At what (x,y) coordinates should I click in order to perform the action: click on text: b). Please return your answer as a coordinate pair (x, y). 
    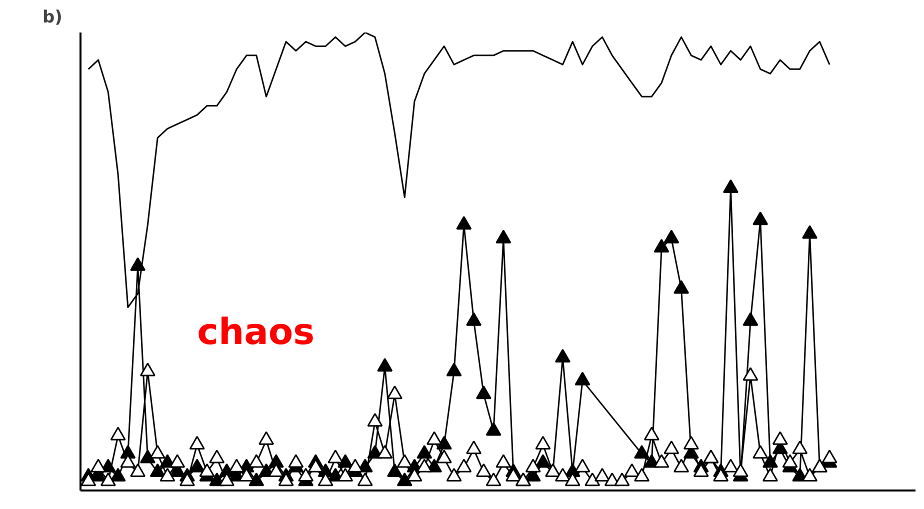
    Looking at the image, I should click on (52, 18).